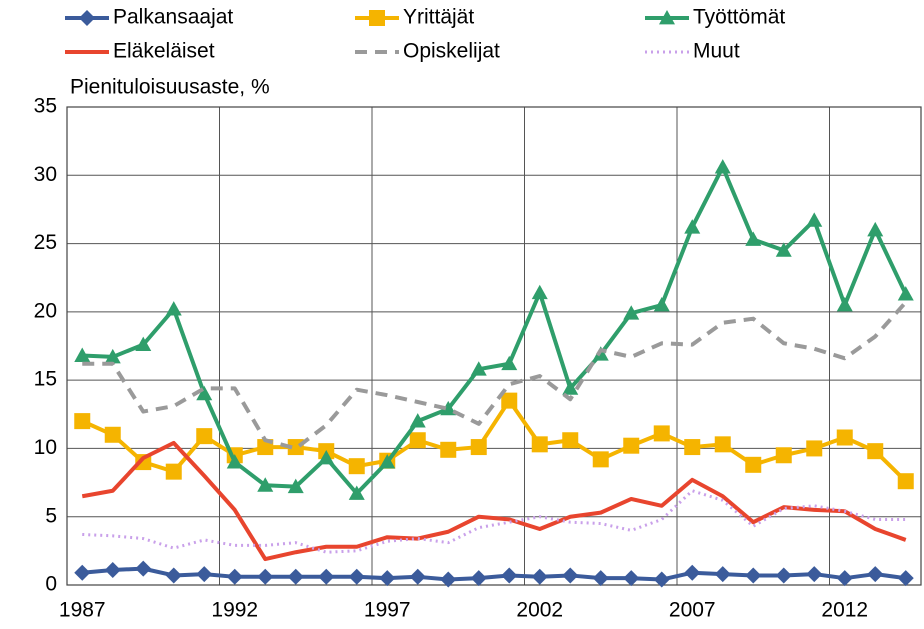 Image resolution: width=924 pixels, height=629 pixels. I want to click on legend-label: Työttömät, so click(739, 17).